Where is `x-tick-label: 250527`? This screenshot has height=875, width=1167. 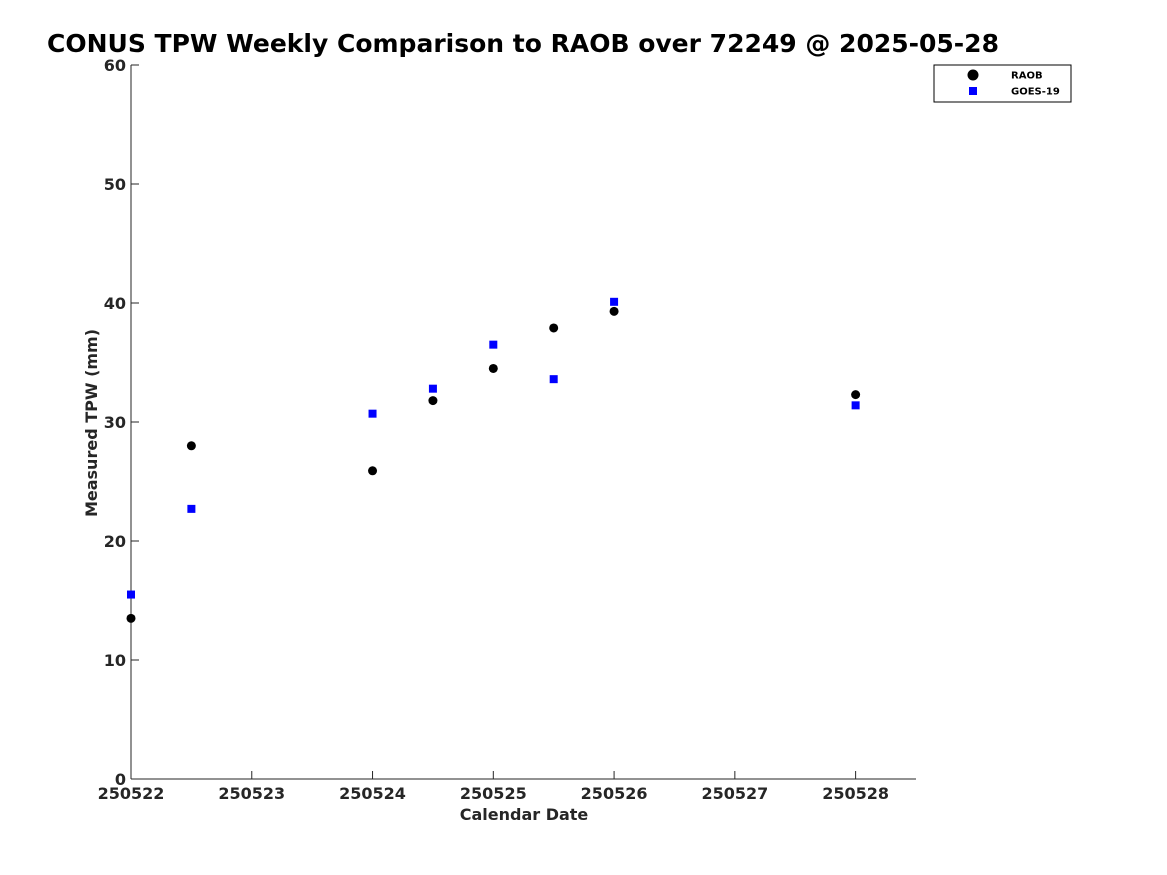 x-tick-label: 250527 is located at coordinates (734, 793).